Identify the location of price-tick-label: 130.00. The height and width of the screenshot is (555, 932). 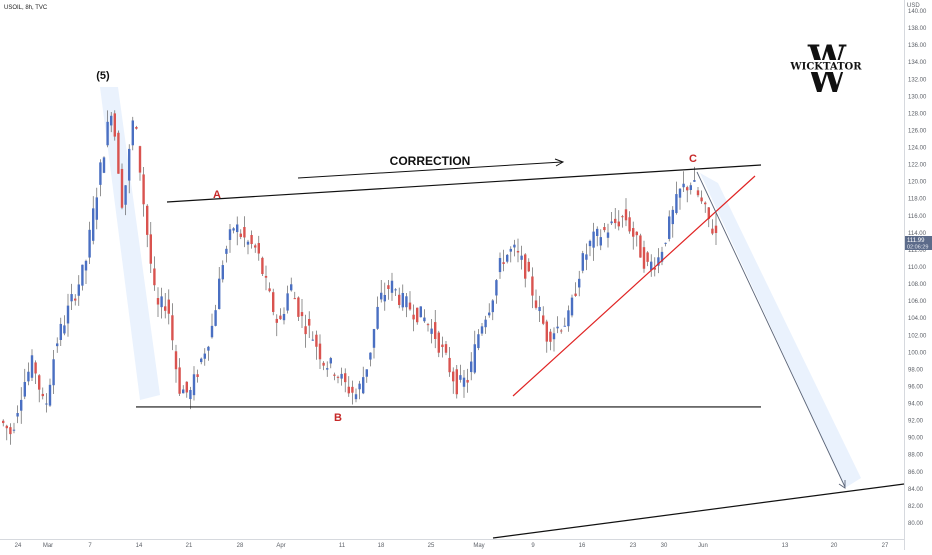
(917, 97).